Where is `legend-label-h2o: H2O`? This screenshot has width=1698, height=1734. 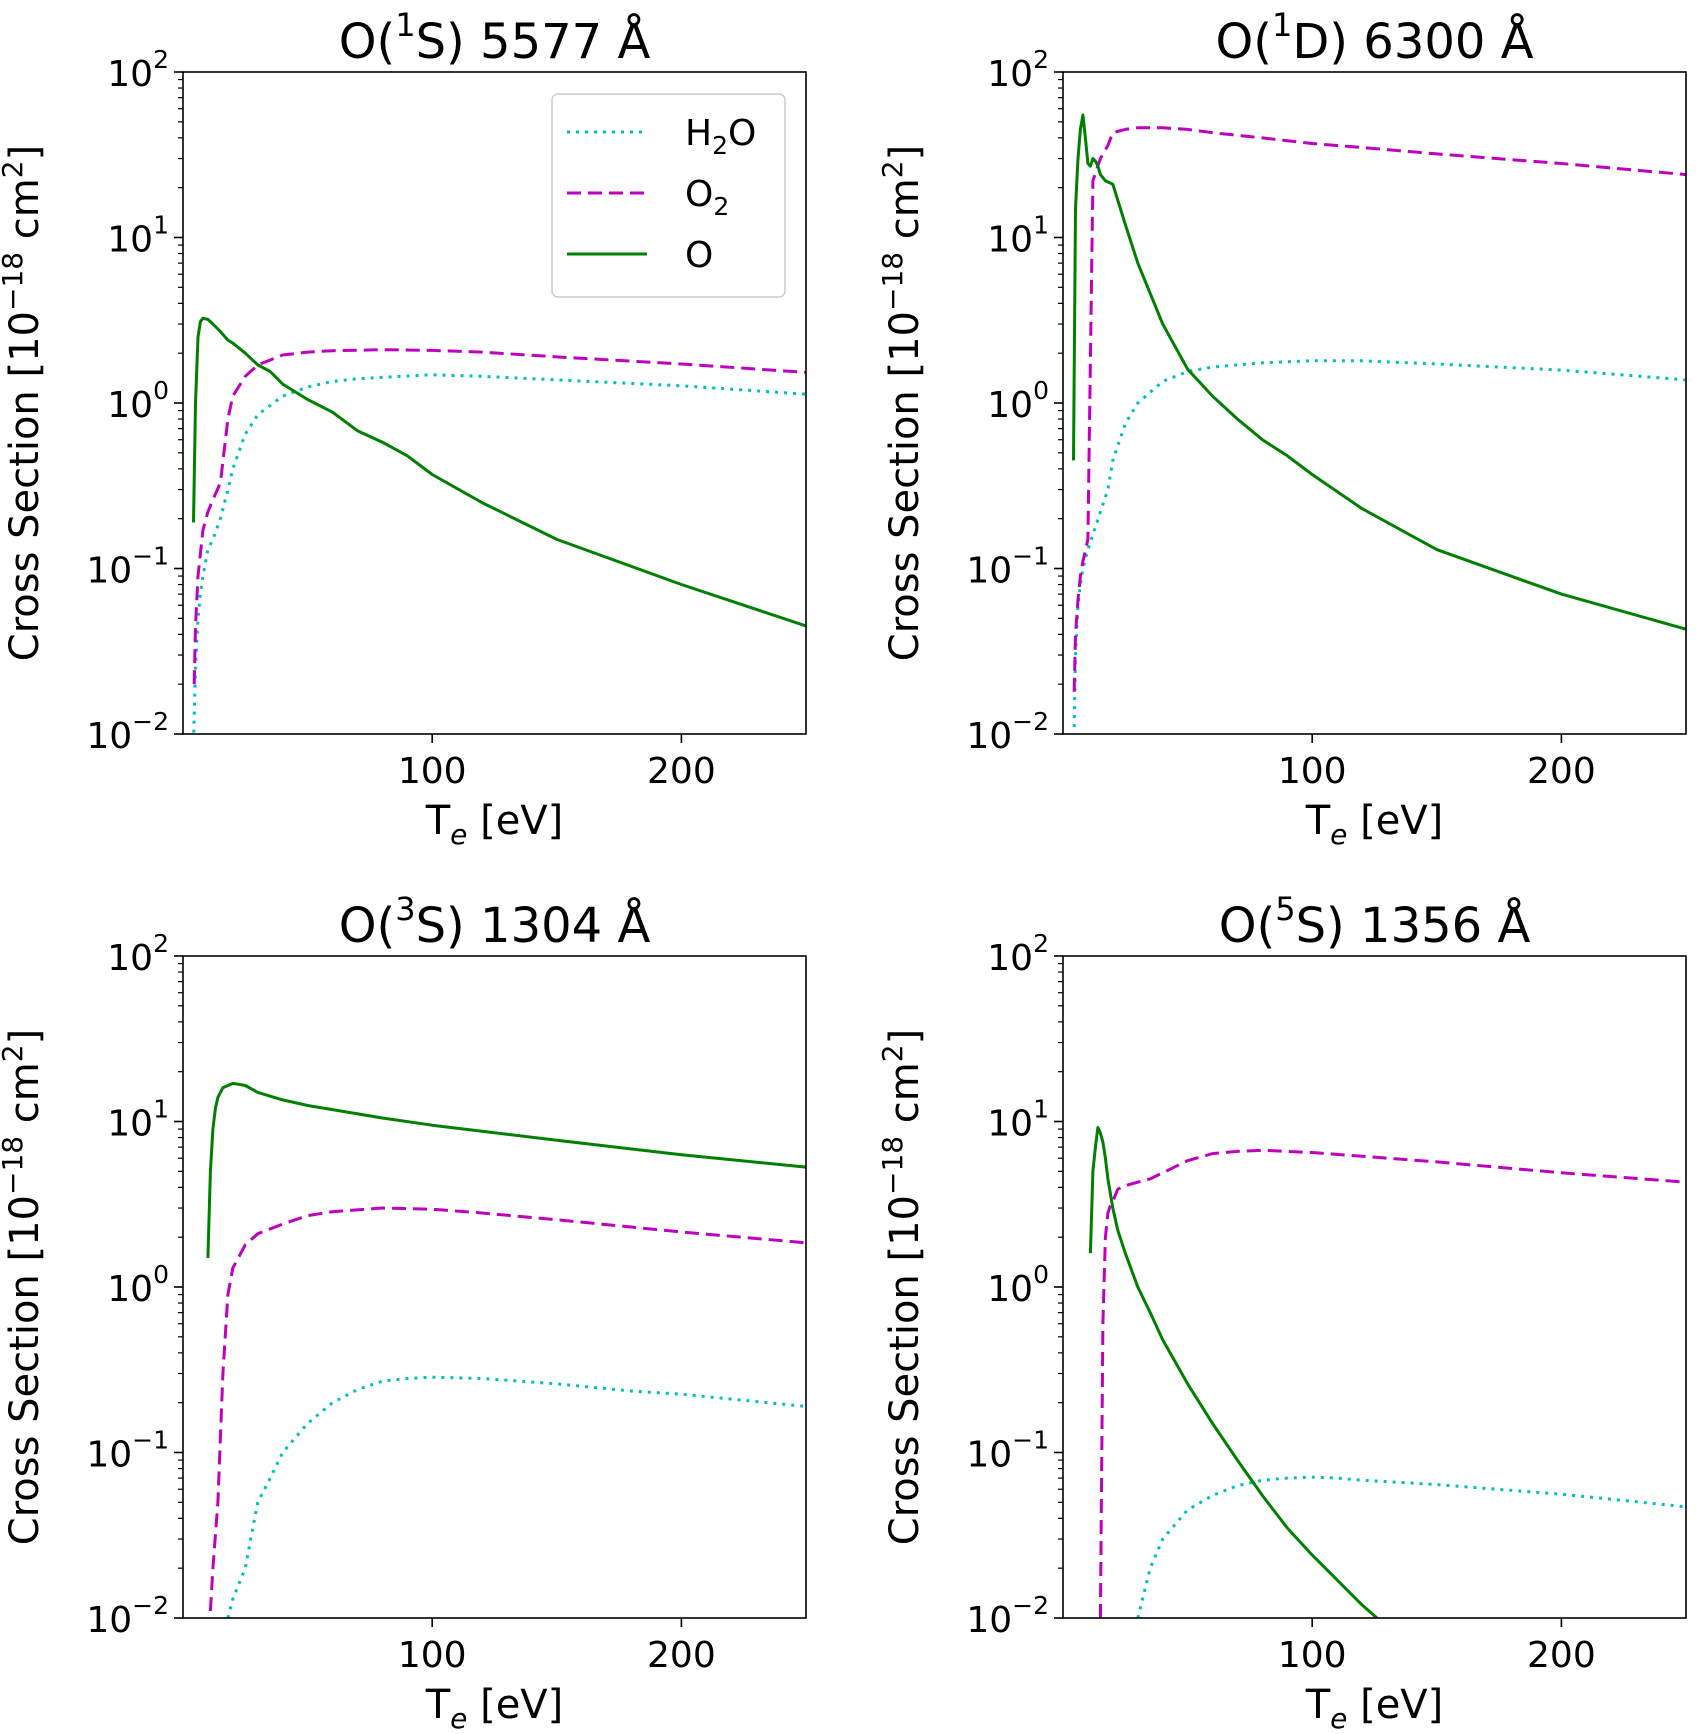 legend-label-h2o: H2O is located at coordinates (720, 136).